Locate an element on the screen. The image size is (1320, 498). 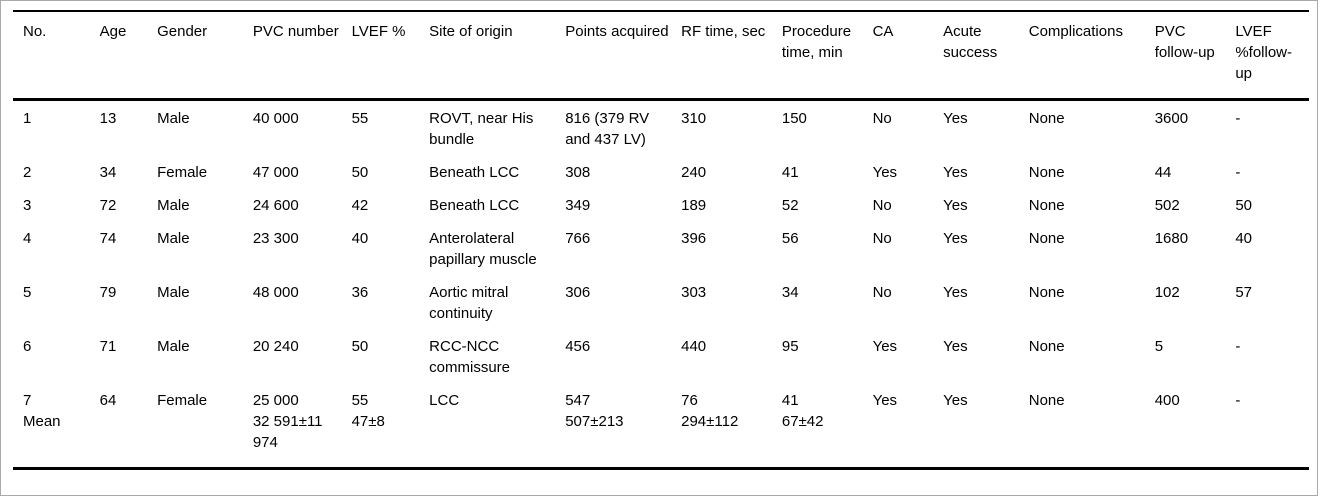
table-cell: 79 is located at coordinates (108, 292).